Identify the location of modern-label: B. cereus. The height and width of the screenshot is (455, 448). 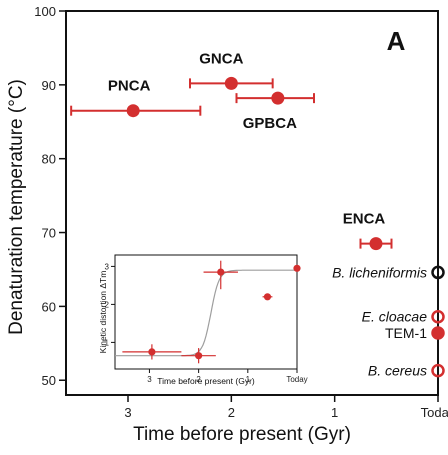
(397, 371).